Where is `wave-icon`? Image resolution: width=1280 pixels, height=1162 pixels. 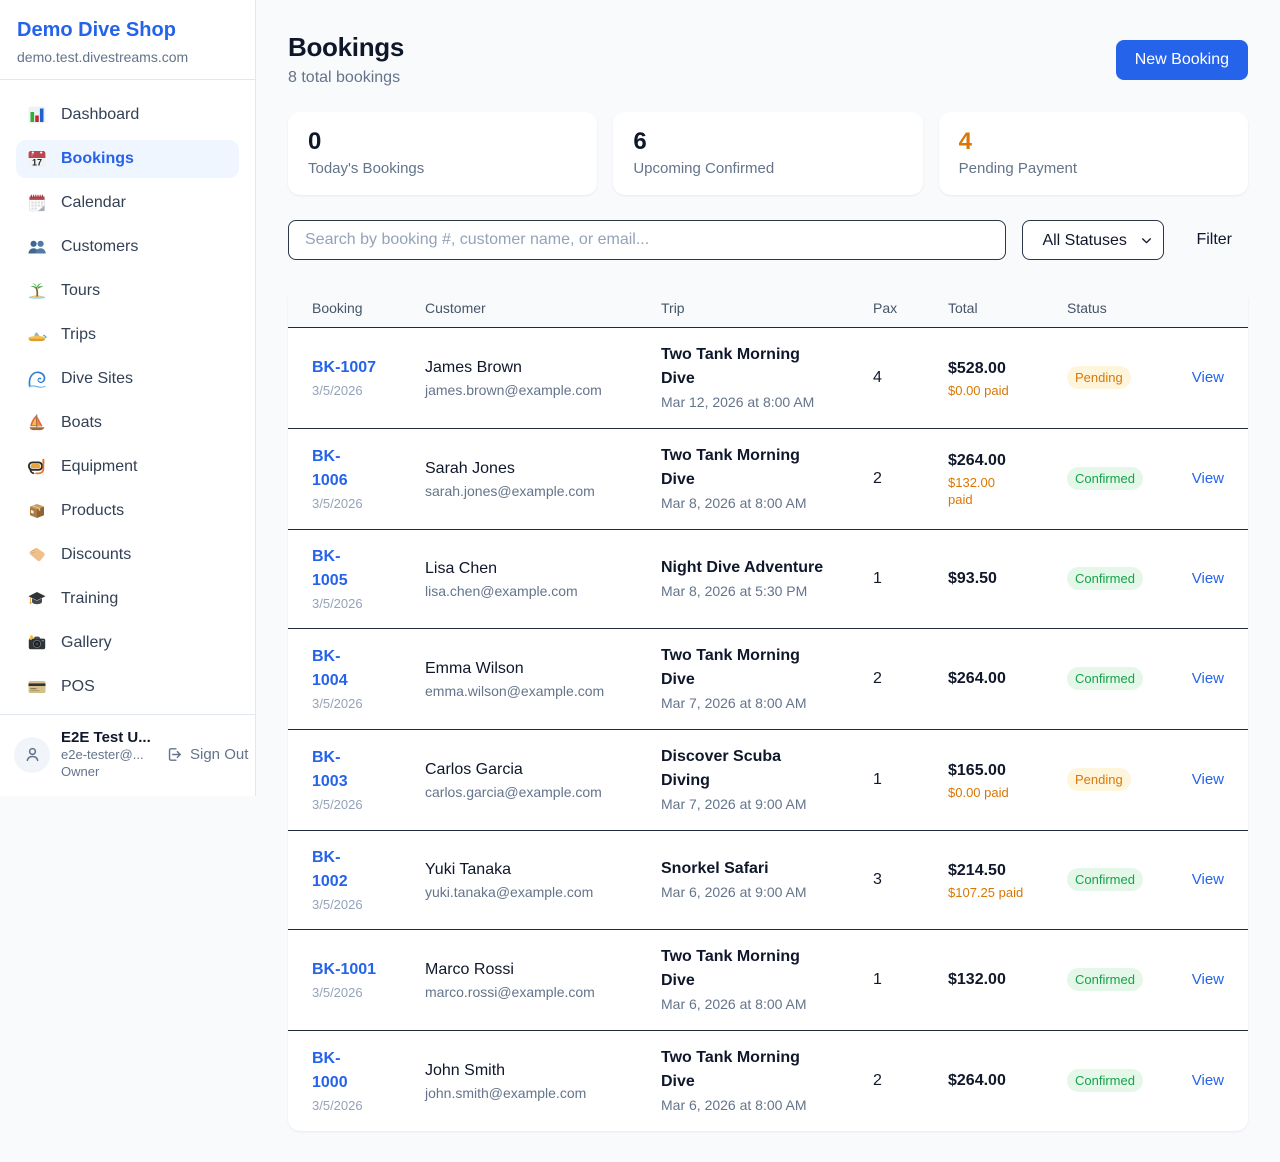
wave-icon is located at coordinates (37, 379).